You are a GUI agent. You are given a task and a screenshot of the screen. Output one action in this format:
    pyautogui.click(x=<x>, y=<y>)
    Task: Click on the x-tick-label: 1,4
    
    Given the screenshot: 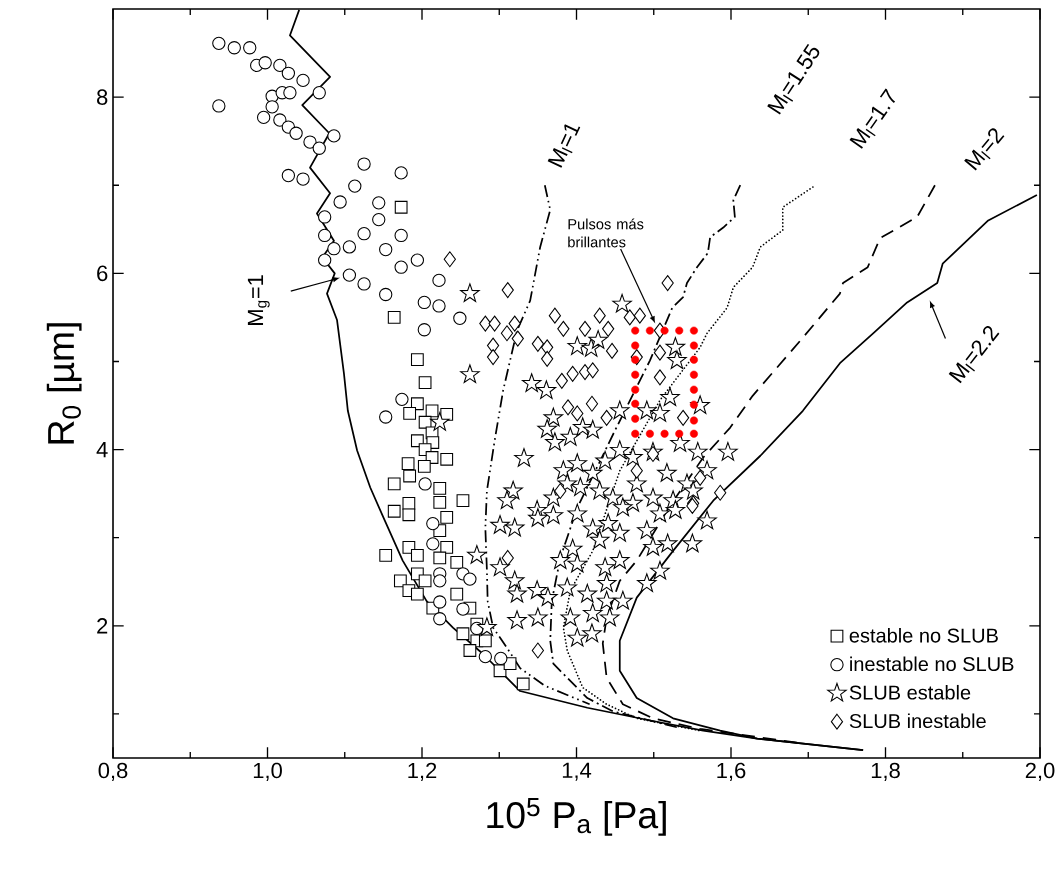 What is the action you would take?
    pyautogui.click(x=577, y=771)
    